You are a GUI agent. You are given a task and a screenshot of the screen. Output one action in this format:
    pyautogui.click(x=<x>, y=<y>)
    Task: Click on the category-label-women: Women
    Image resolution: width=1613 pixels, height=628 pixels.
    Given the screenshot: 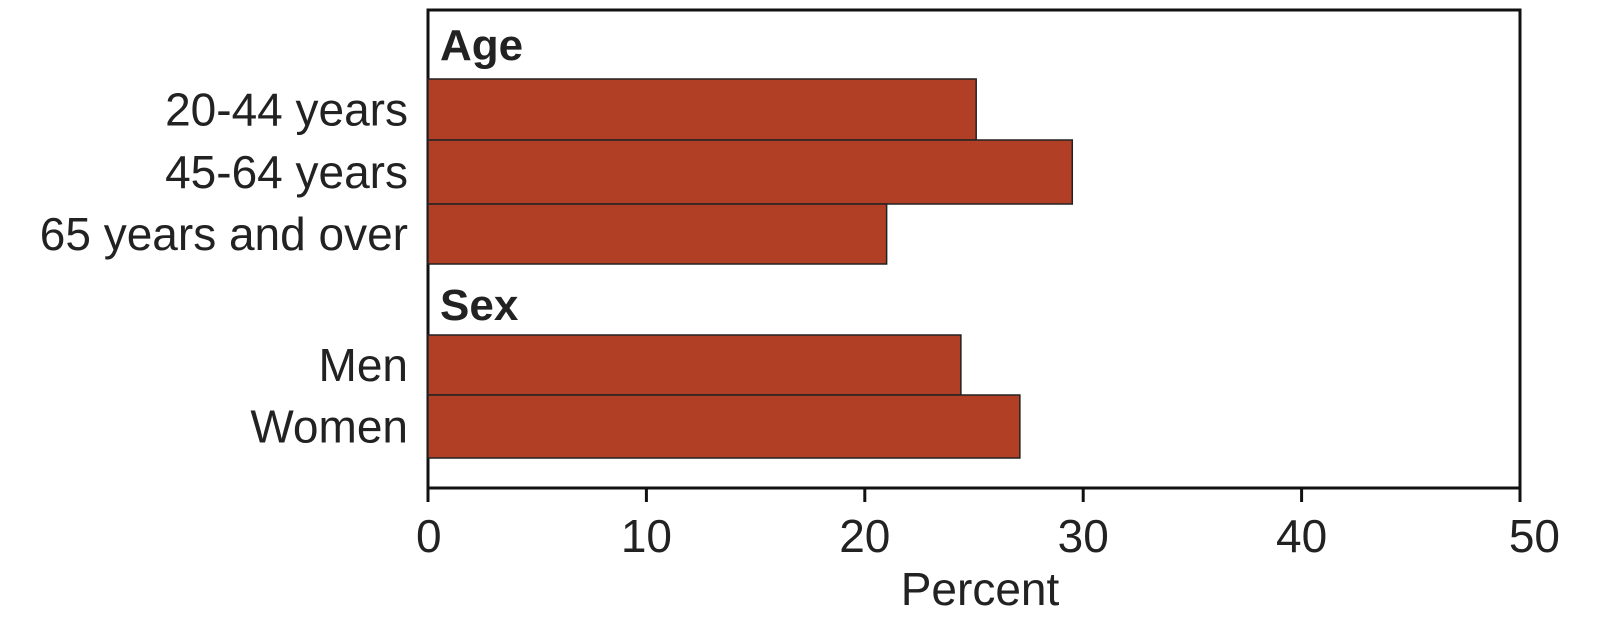 What is the action you would take?
    pyautogui.click(x=329, y=427)
    